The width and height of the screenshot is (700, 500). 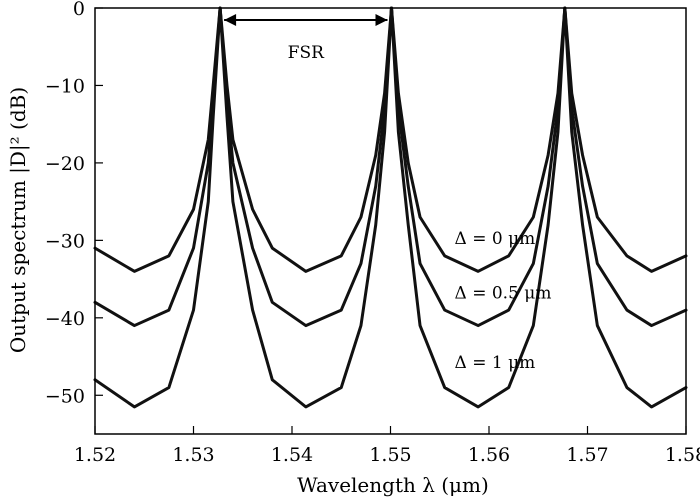 I want to click on series-annotation-2: Δ = 0.5 μm, so click(x=503, y=293).